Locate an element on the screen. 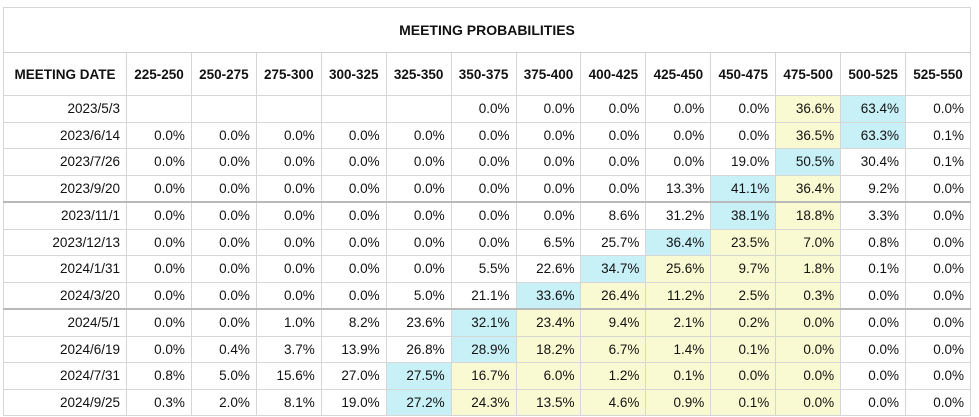 This screenshot has width=979, height=417. probability-cell: 7.0% is located at coordinates (808, 242).